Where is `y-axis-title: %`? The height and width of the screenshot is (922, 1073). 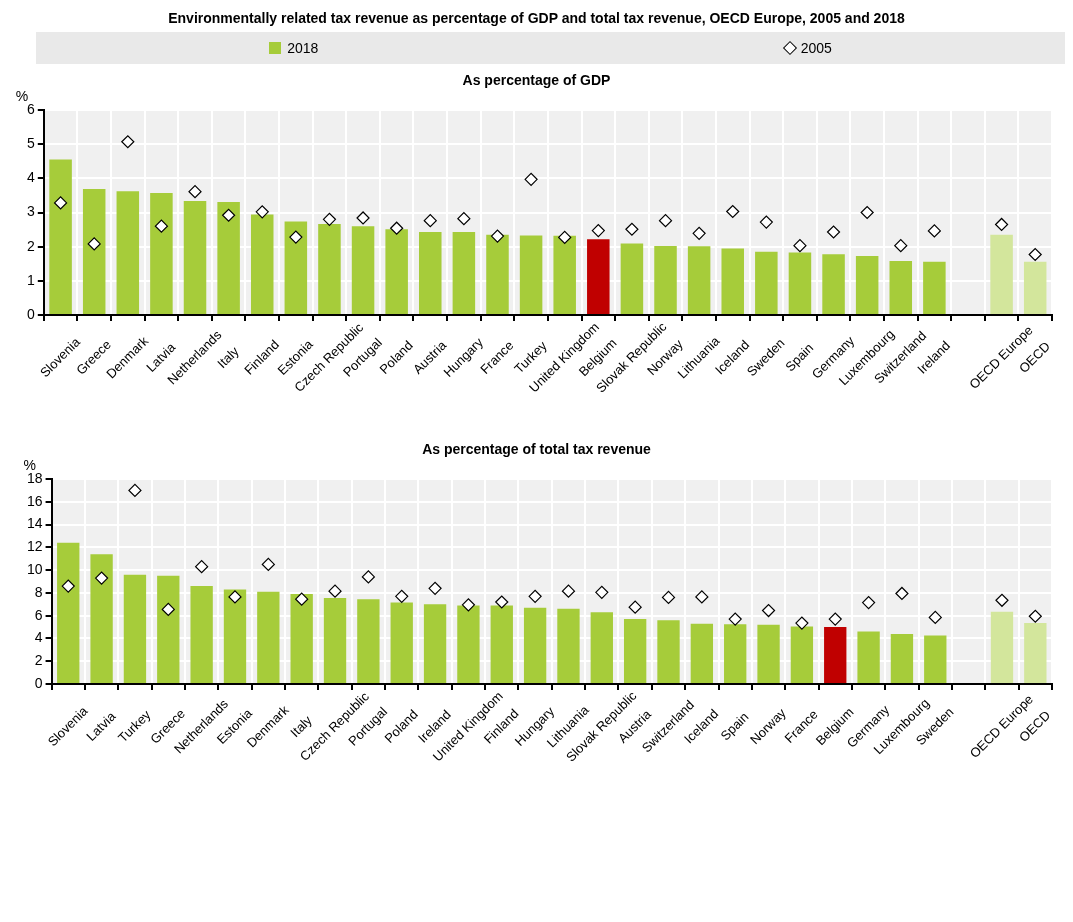
y-axis-title: % is located at coordinates (22, 95).